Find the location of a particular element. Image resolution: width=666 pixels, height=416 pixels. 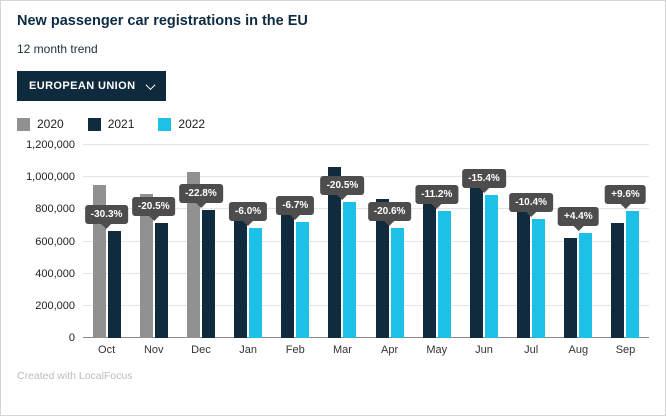

bar-group-oct: -30.3% is located at coordinates (106, 241).